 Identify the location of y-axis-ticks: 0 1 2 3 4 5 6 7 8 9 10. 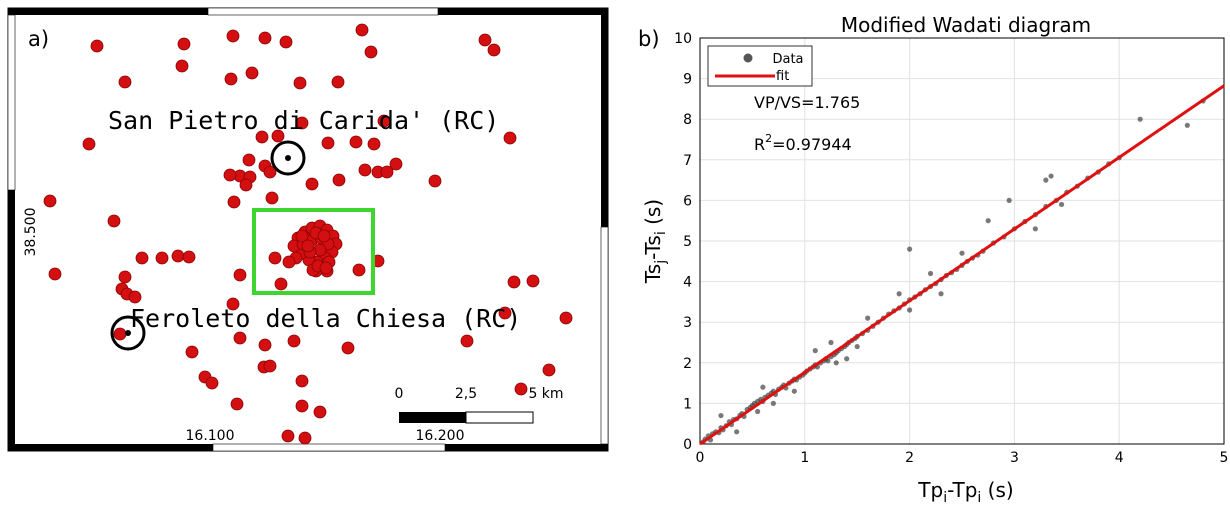
(683, 242).